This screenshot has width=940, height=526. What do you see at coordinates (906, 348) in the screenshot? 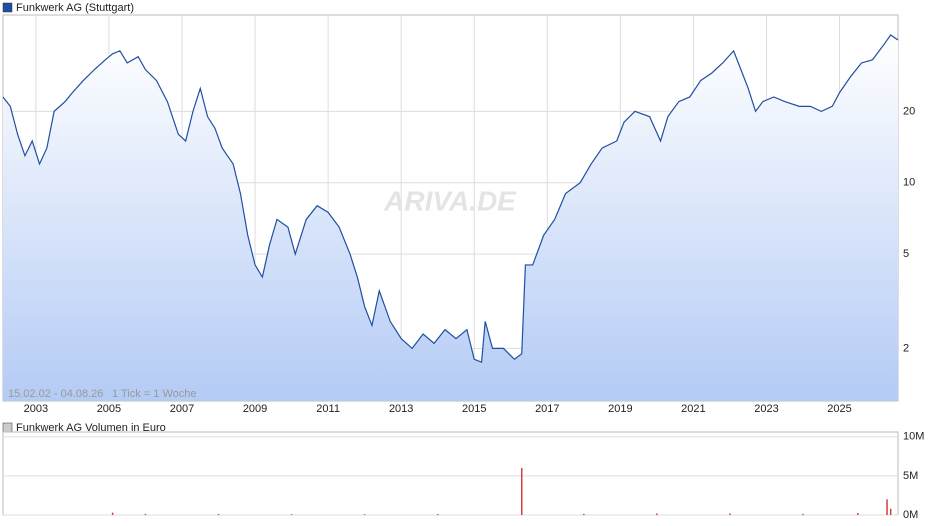
I see `y-tick-label: 2` at bounding box center [906, 348].